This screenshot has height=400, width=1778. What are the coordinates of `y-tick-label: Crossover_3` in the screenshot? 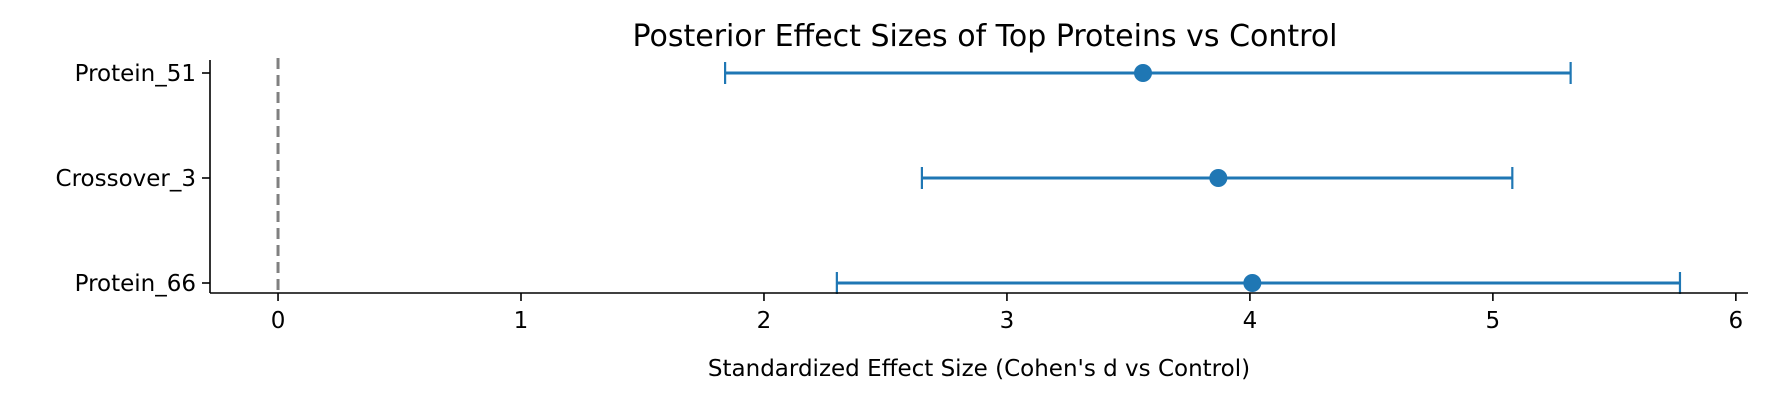 It's located at (126, 179).